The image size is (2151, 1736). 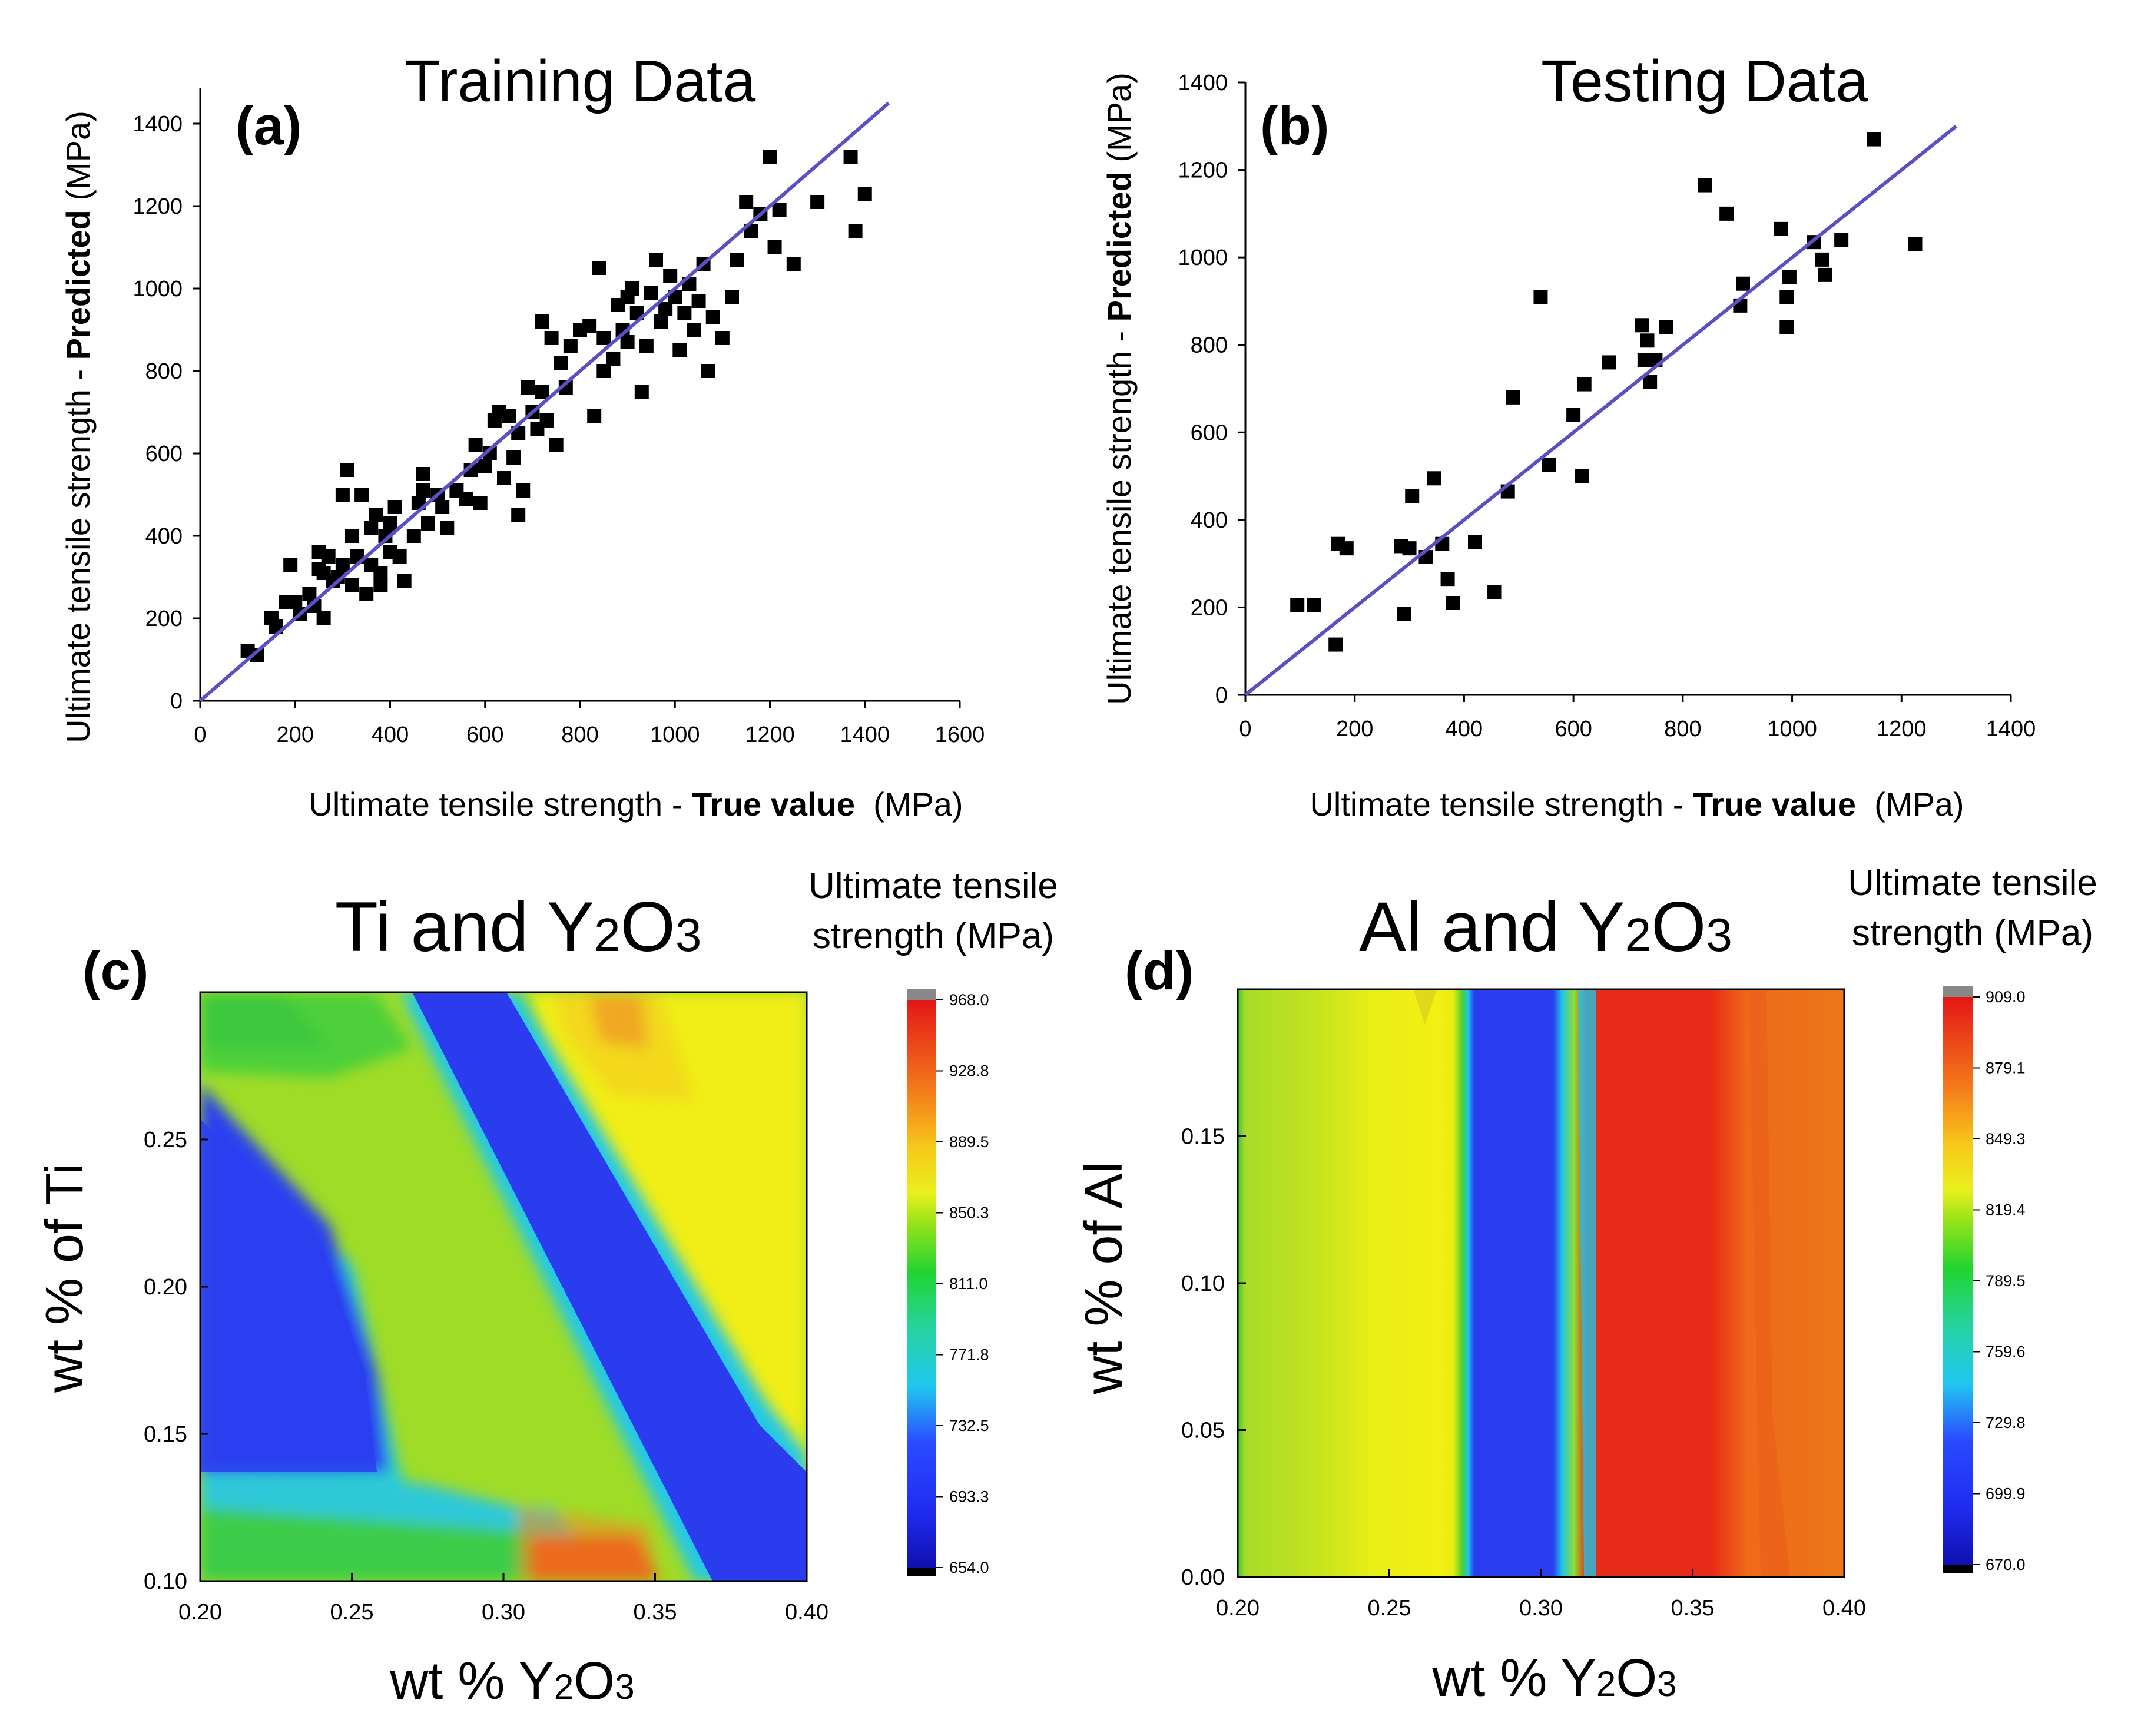 I want to click on y-tick-label: 1400, so click(x=1203, y=83).